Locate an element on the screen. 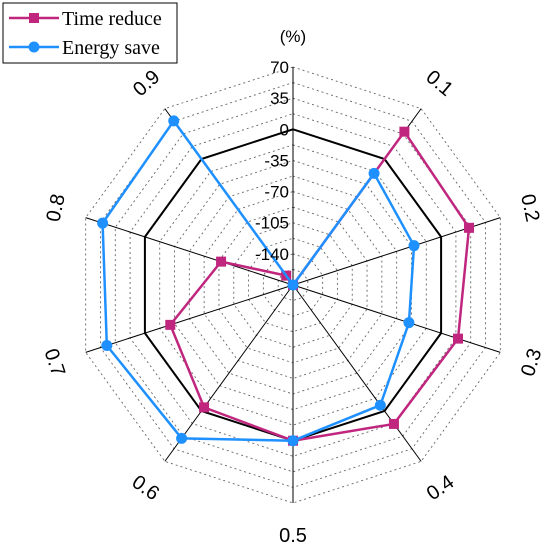  category-label-0.3: 0.3 is located at coordinates (530, 362).